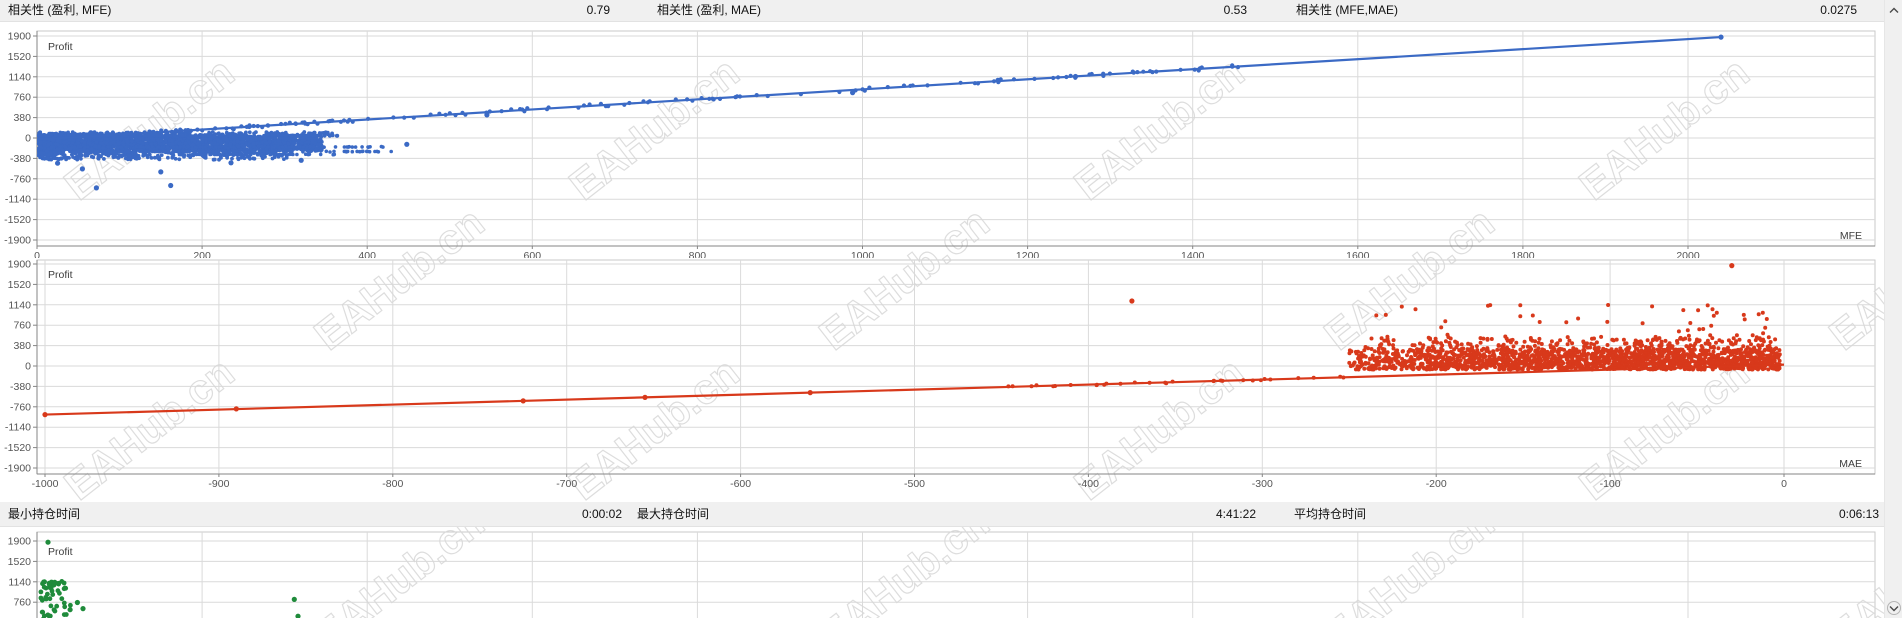 Image resolution: width=1902 pixels, height=618 pixels. I want to click on svg-text: 1000, so click(863, 254).